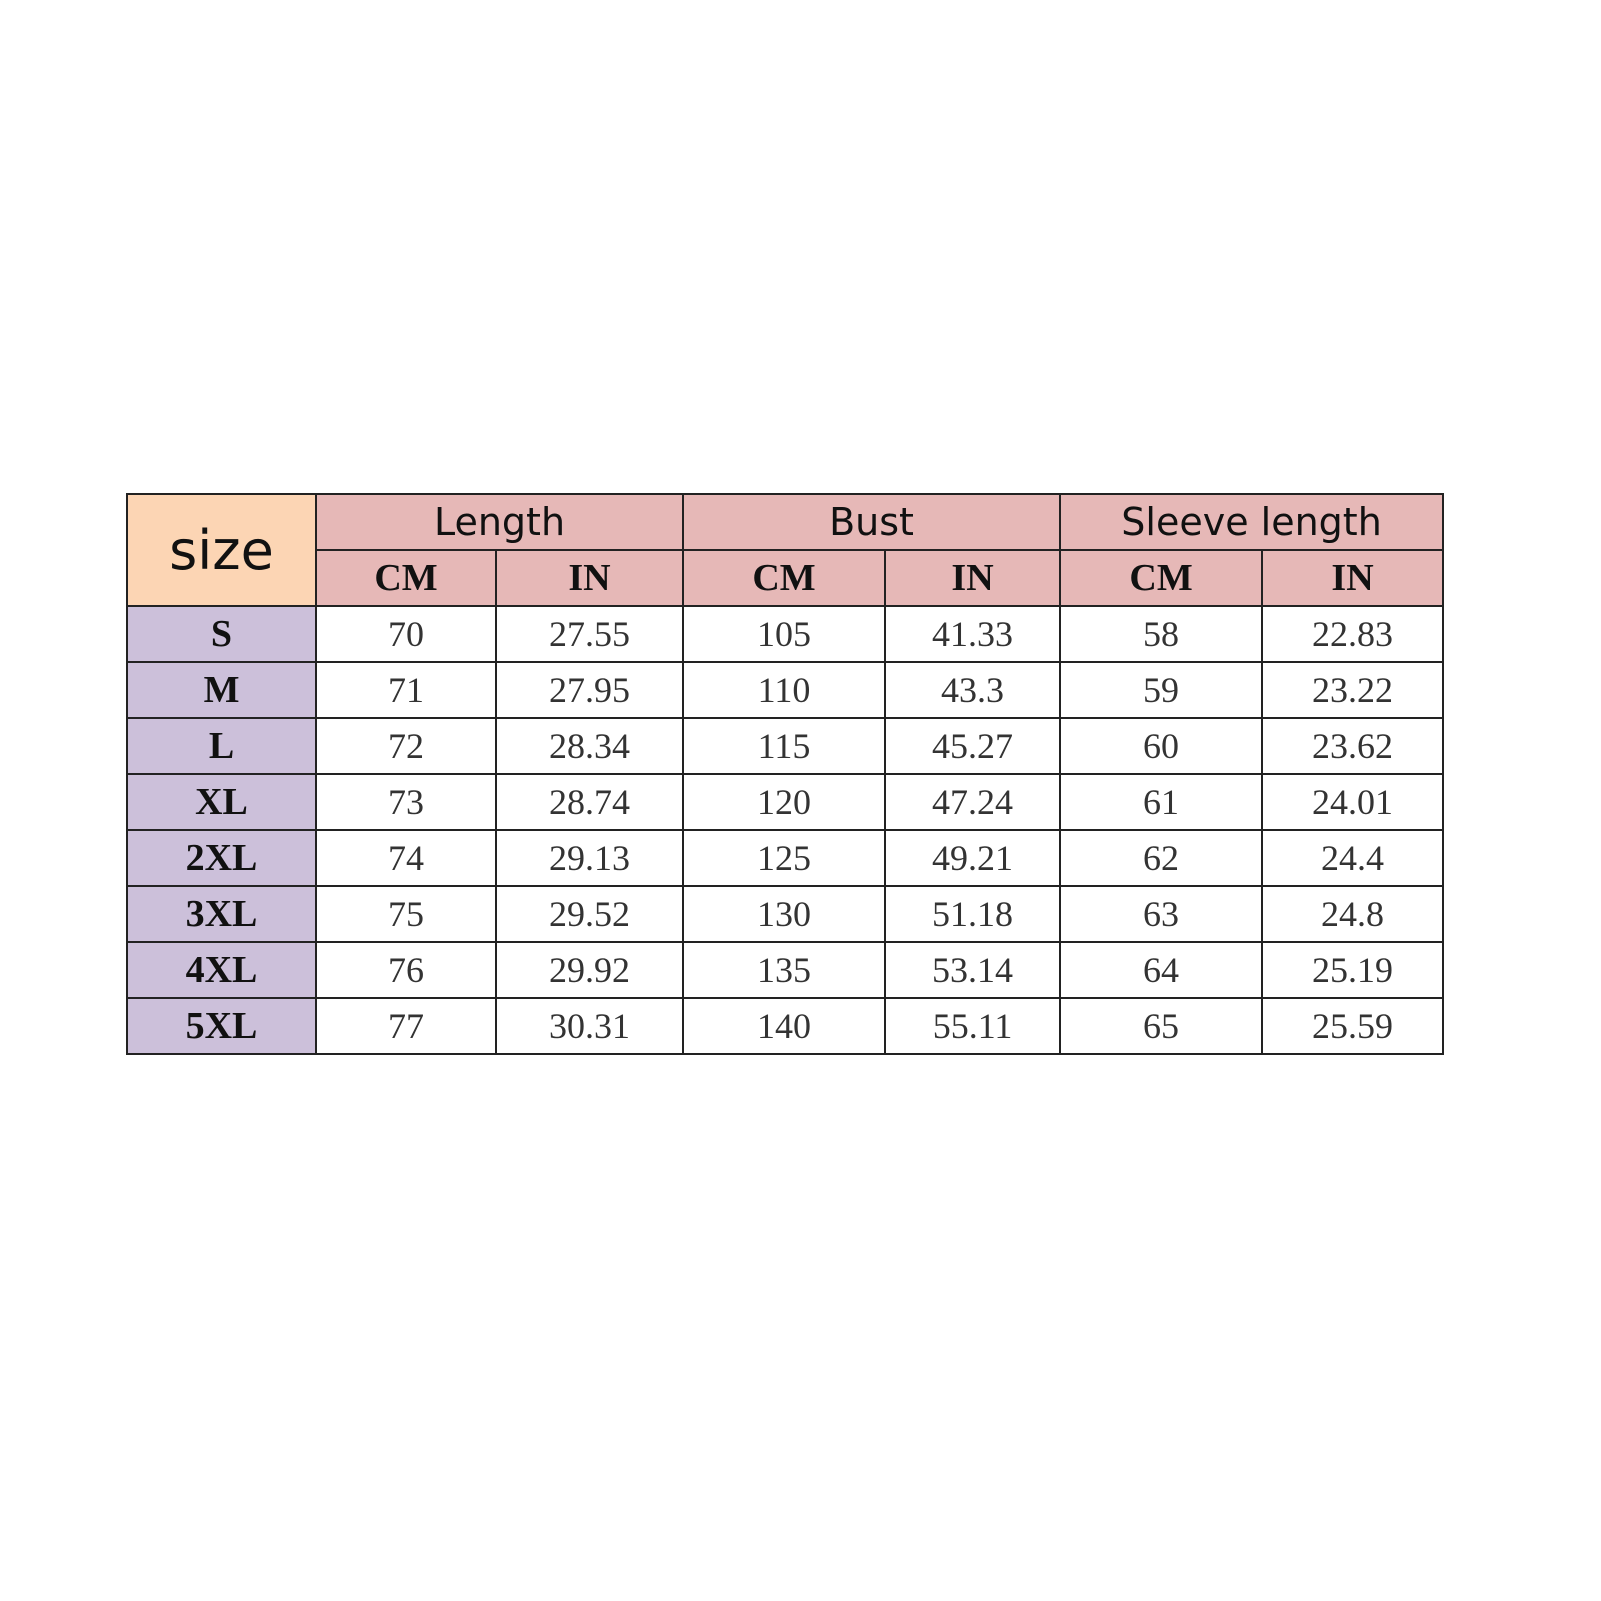  I want to click on value-cell: 72, so click(406, 746).